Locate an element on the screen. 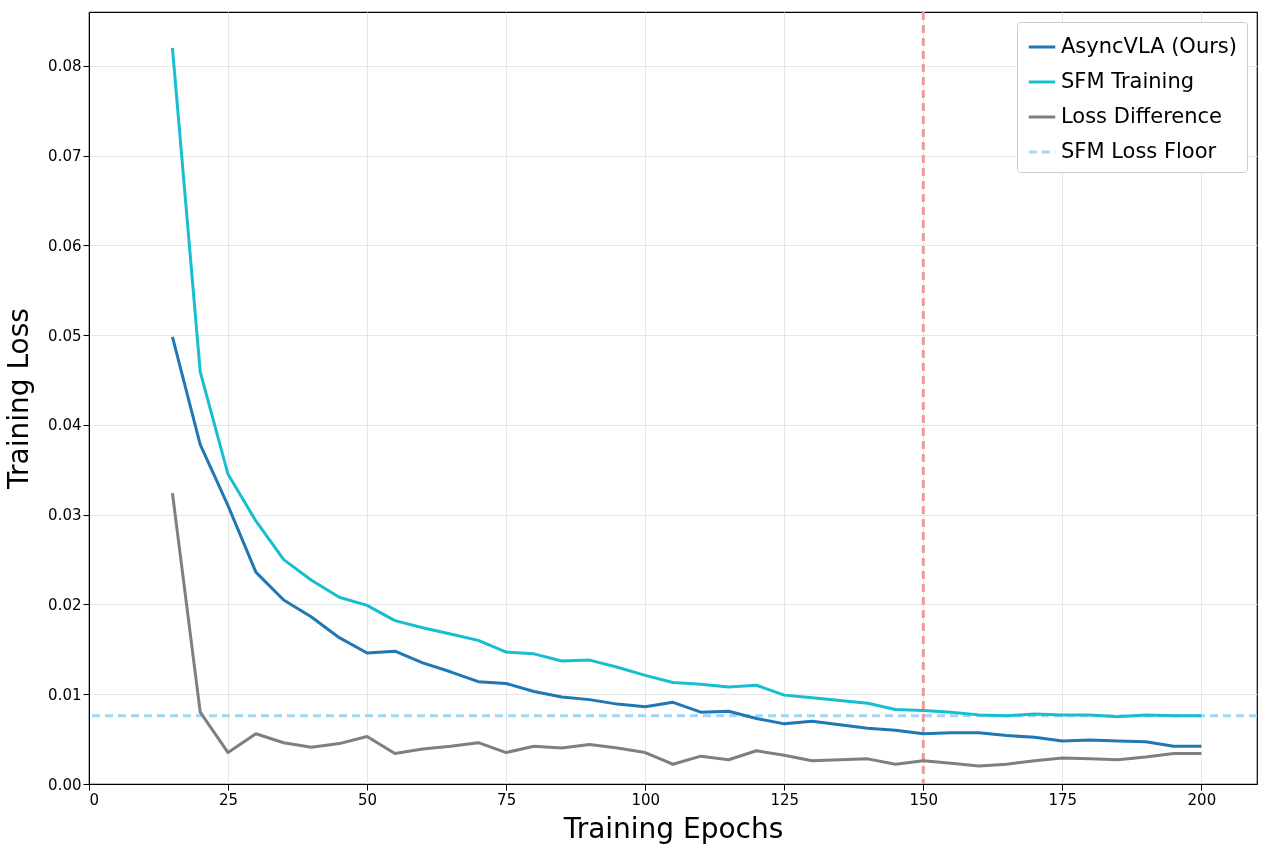 The height and width of the screenshot is (864, 1280). x-tick-label: 200 is located at coordinates (1202, 799).